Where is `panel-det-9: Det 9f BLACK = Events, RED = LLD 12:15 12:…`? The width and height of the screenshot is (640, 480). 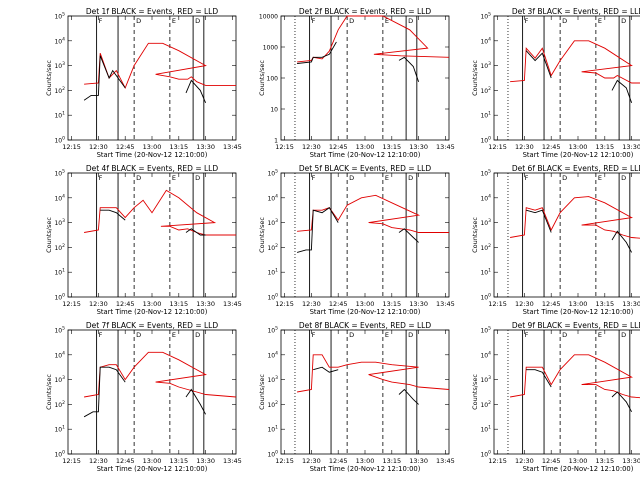 panel-det-9: Det 9f BLACK = Events, RED = LLD 12:15 12:… is located at coordinates (555, 397).